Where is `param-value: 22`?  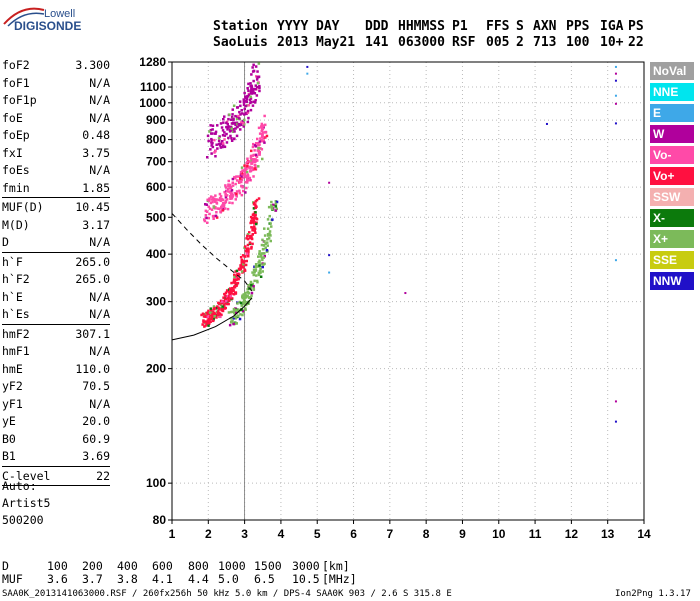 param-value: 22 is located at coordinates (103, 475).